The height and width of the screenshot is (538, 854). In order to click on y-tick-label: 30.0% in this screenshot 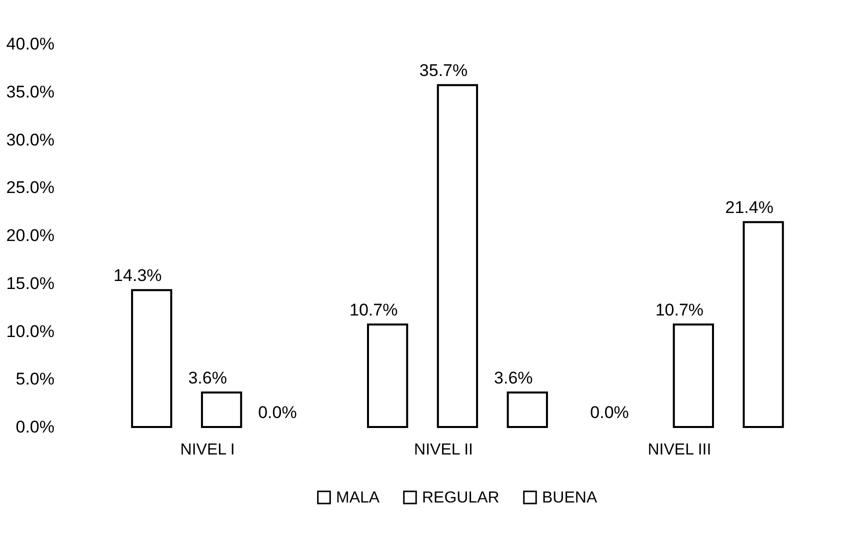, I will do `click(30, 140)`.